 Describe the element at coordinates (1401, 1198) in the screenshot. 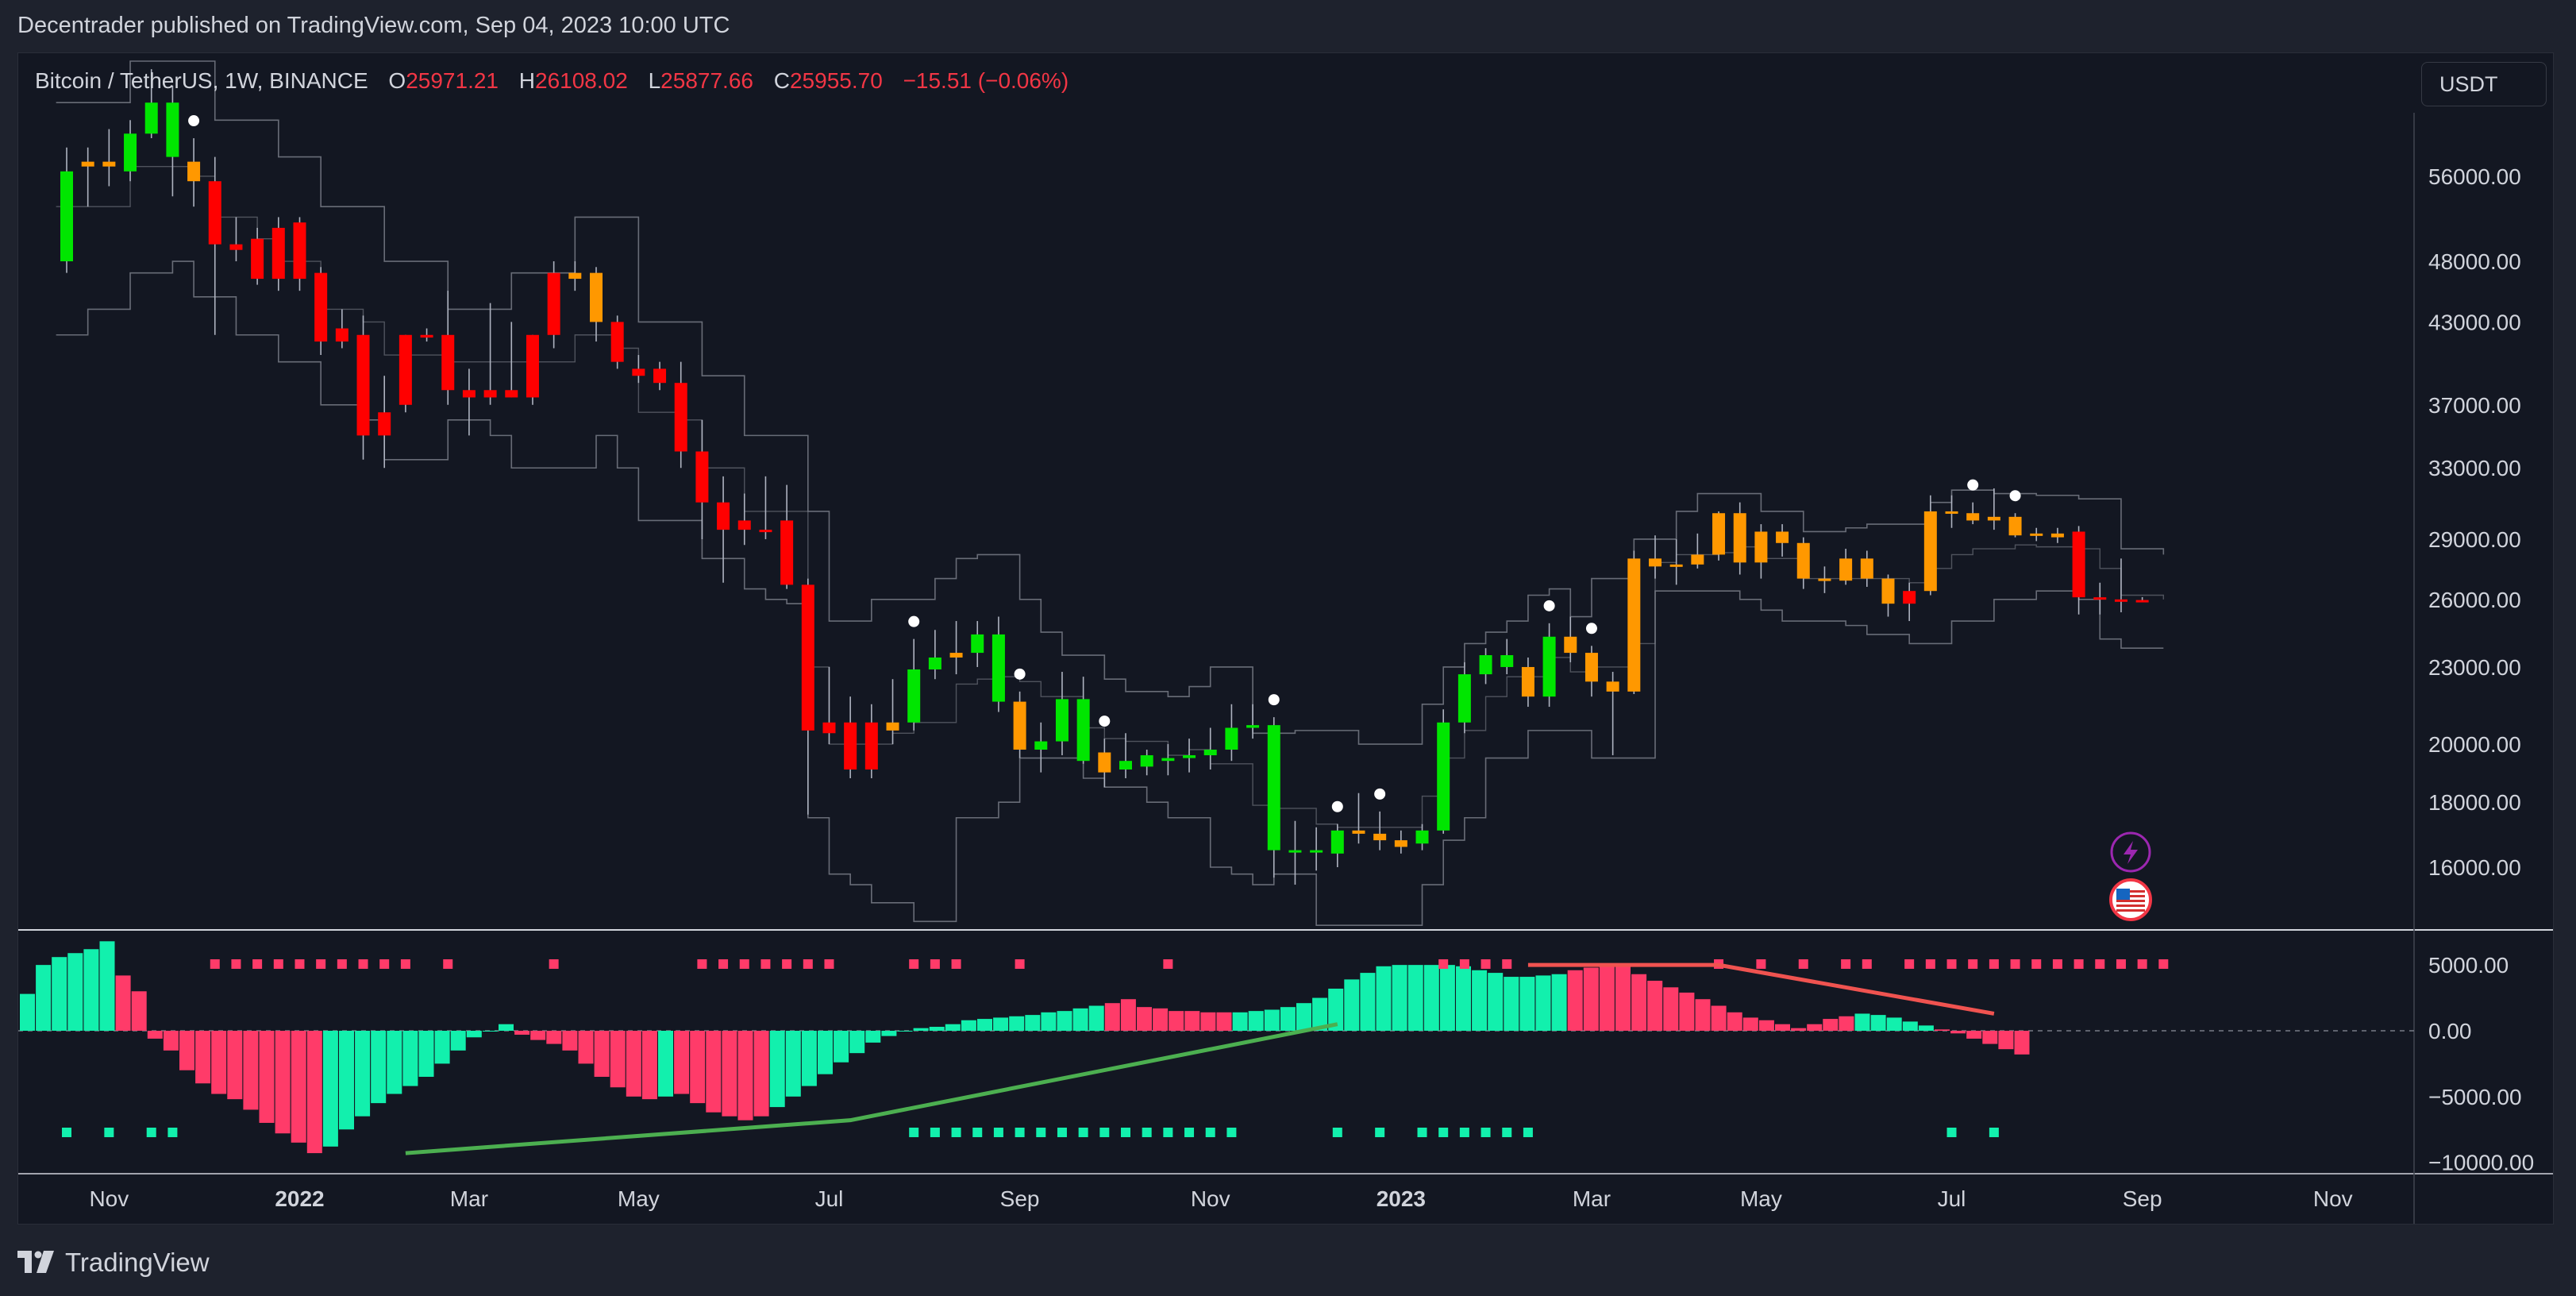

I see `time-tick-label: 2023` at that location.